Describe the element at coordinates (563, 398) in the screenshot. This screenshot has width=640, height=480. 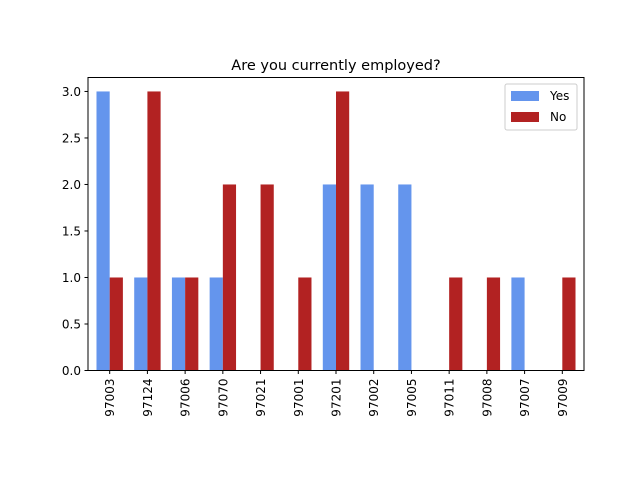
I see `x-tick-label: 97009` at that location.